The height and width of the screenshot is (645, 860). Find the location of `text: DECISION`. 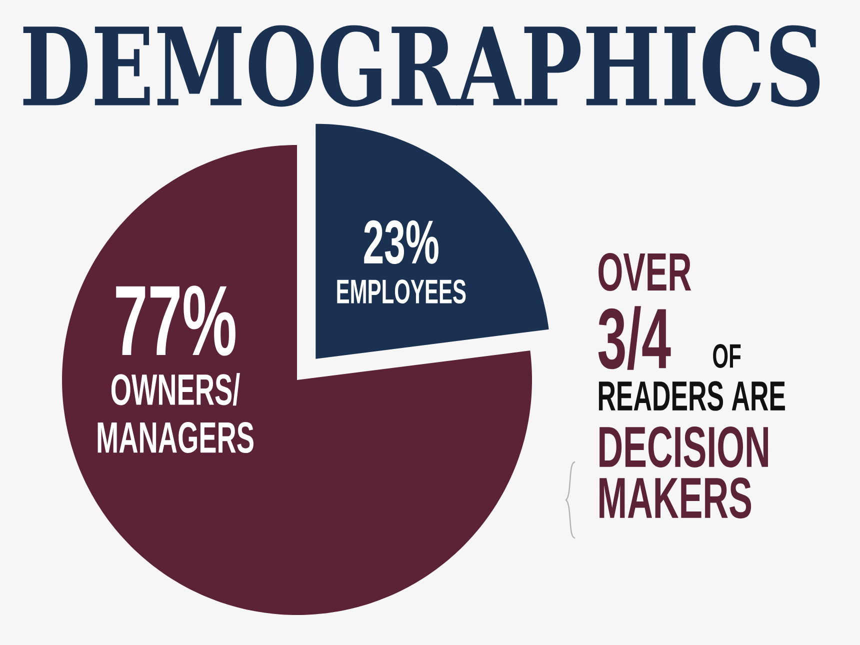

text: DECISION is located at coordinates (684, 447).